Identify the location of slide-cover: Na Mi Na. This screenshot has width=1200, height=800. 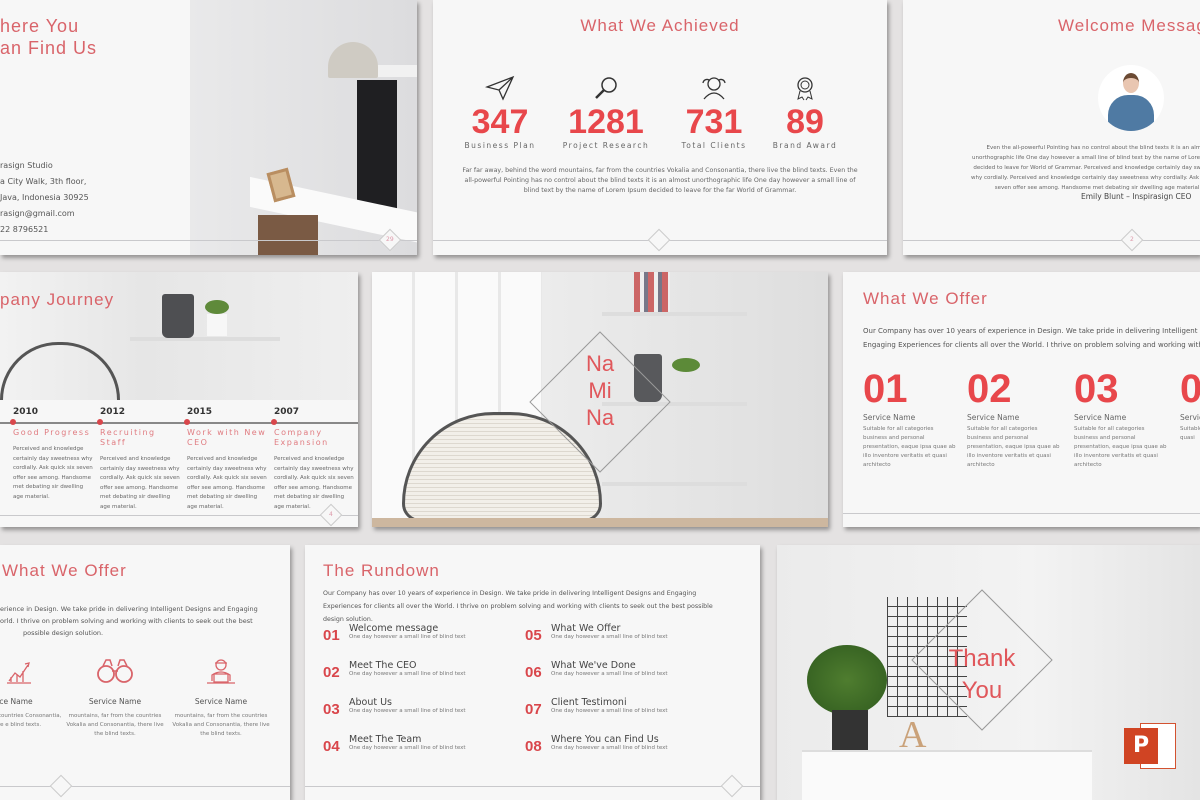
(600, 399).